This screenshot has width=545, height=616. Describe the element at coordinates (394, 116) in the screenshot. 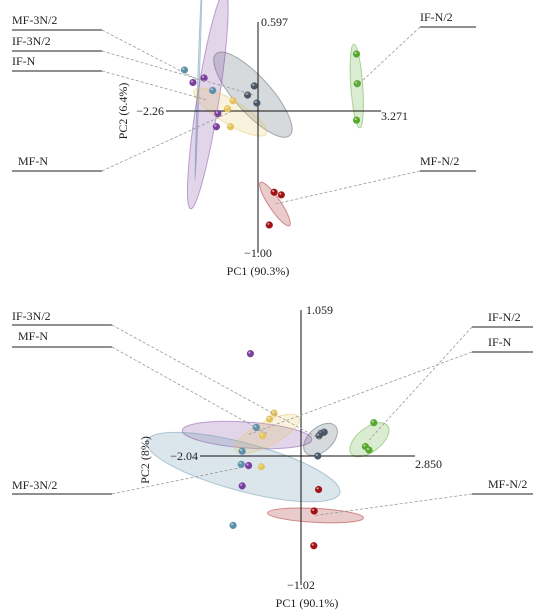

I see `x-max-tick-label: 3.271` at that location.